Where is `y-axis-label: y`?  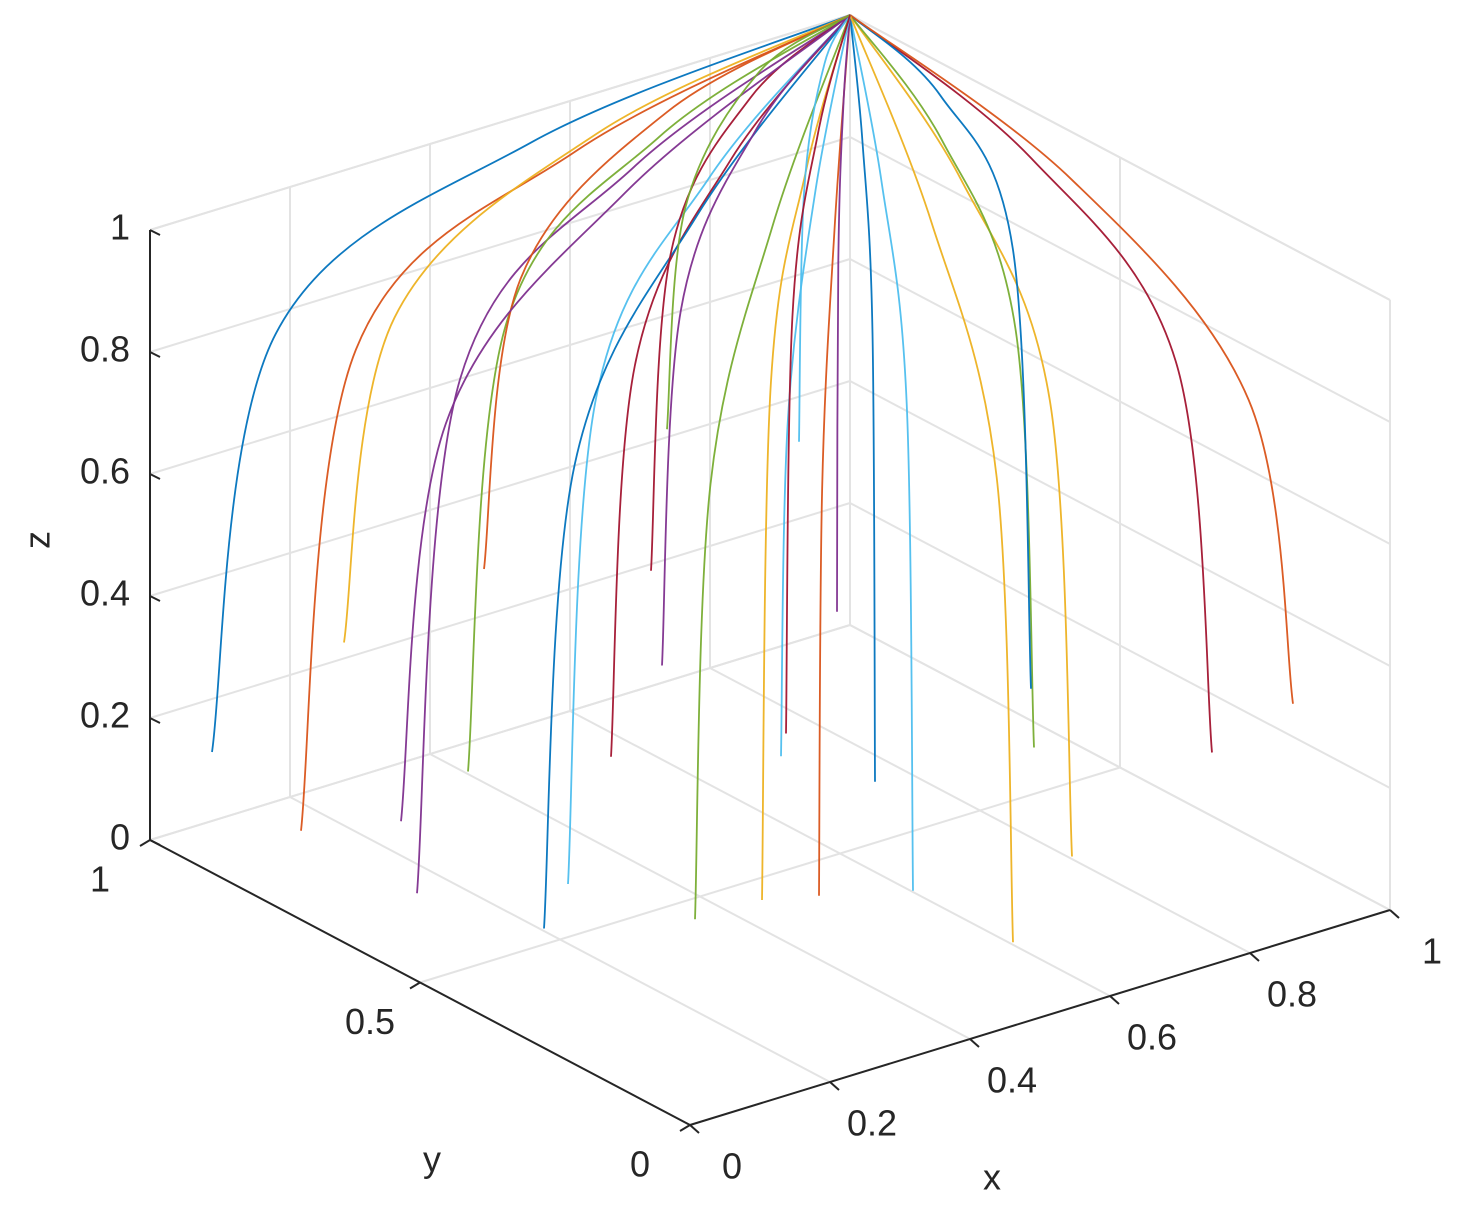 y-axis-label: y is located at coordinates (432, 1159).